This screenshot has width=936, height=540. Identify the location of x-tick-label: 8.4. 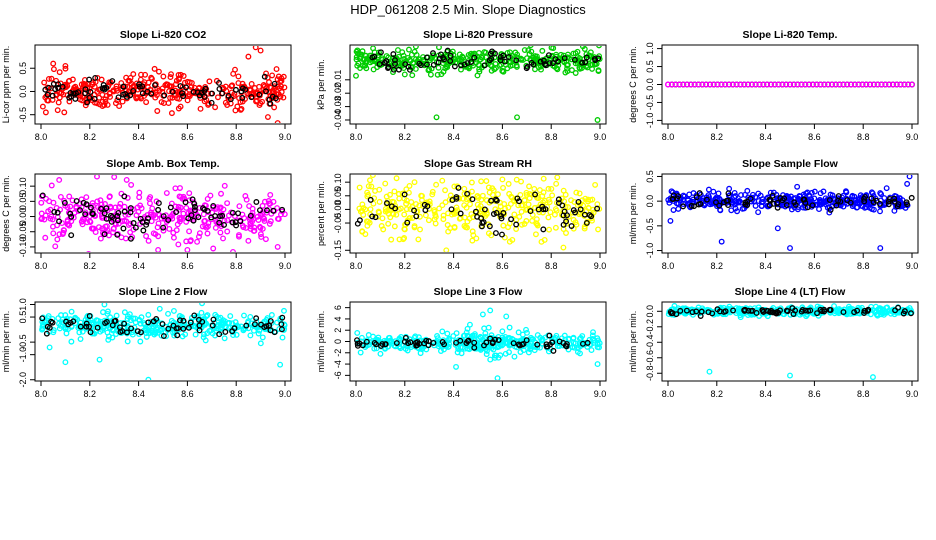
(453, 394).